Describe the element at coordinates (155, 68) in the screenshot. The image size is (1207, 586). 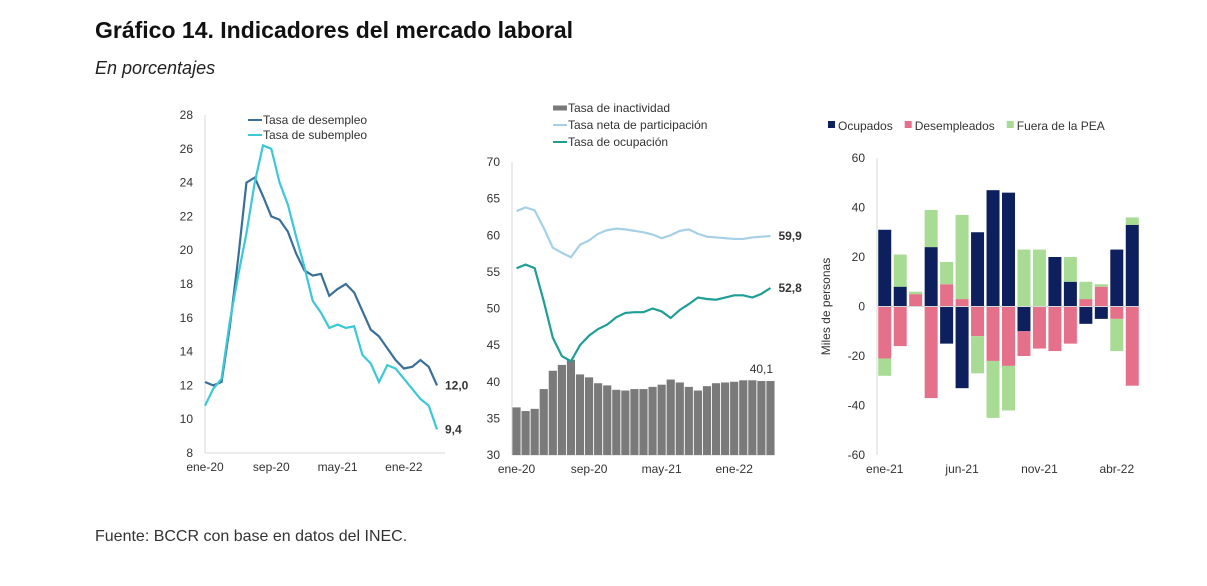
I see `chart-subtitle: En porcentajes` at that location.